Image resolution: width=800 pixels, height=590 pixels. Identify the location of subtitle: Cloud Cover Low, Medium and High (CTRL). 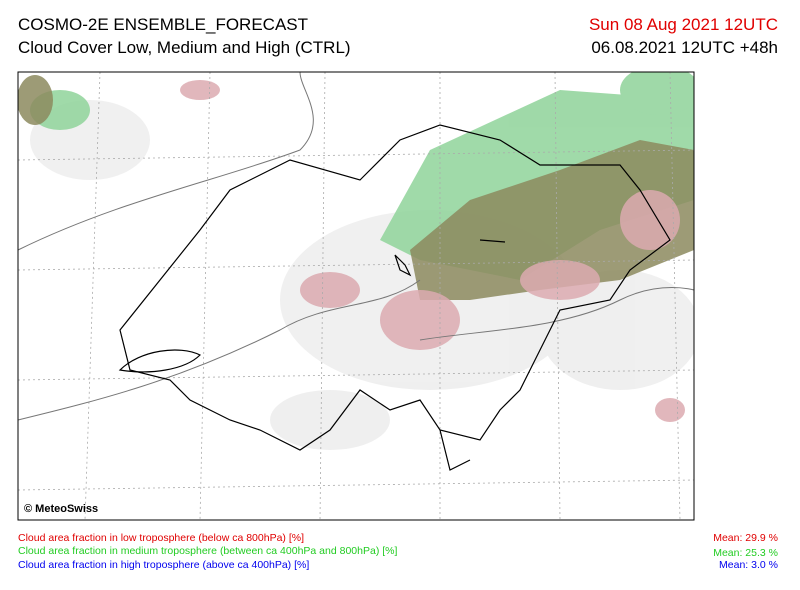
(184, 47).